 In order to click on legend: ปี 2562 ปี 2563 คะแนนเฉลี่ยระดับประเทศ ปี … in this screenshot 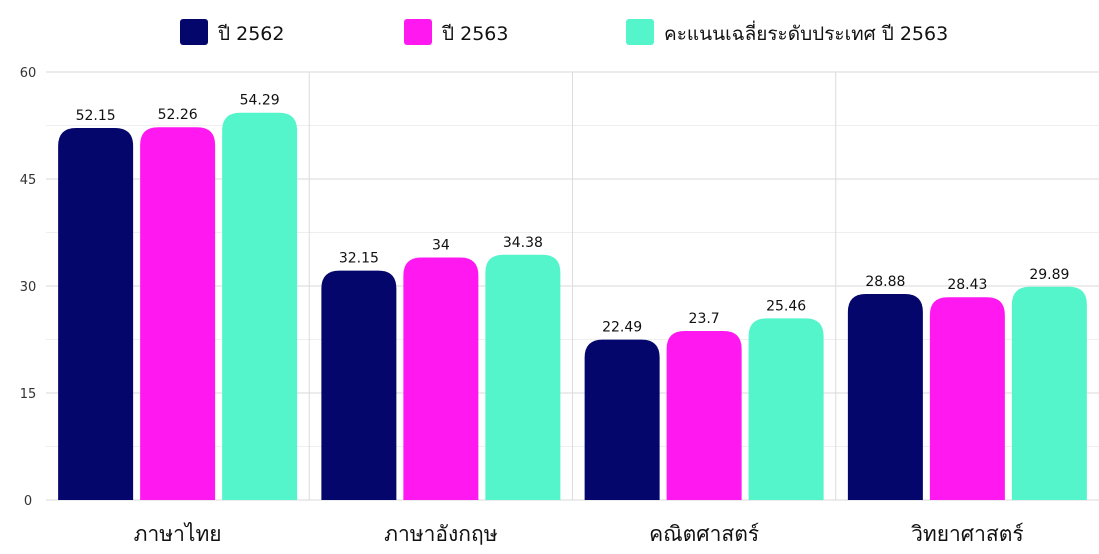, I will do `click(564, 32)`.